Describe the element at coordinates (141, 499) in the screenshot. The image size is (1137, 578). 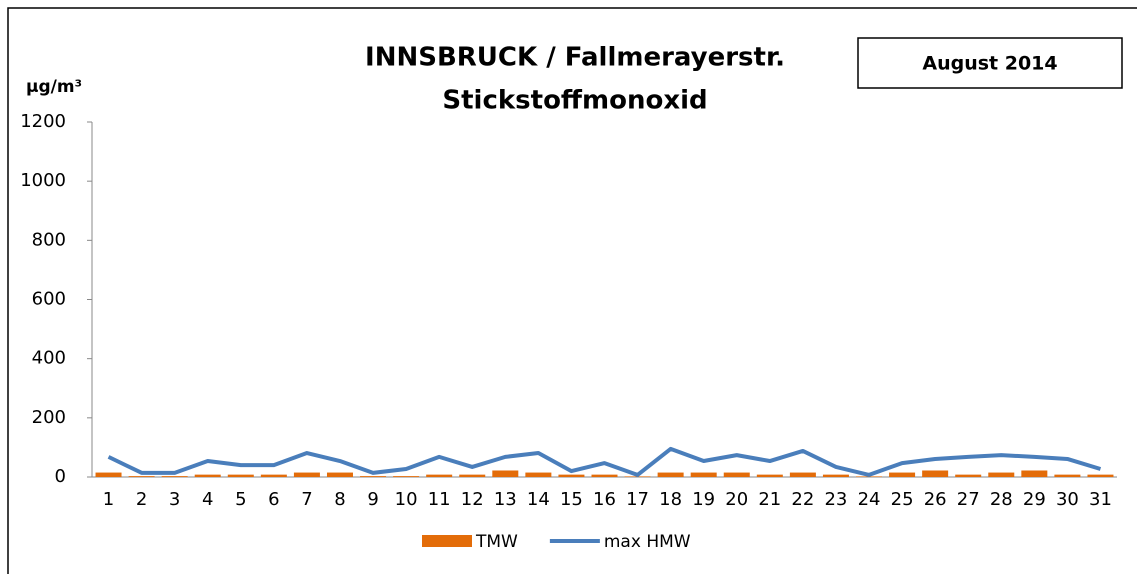
I see `x-tick-label: 2` at that location.